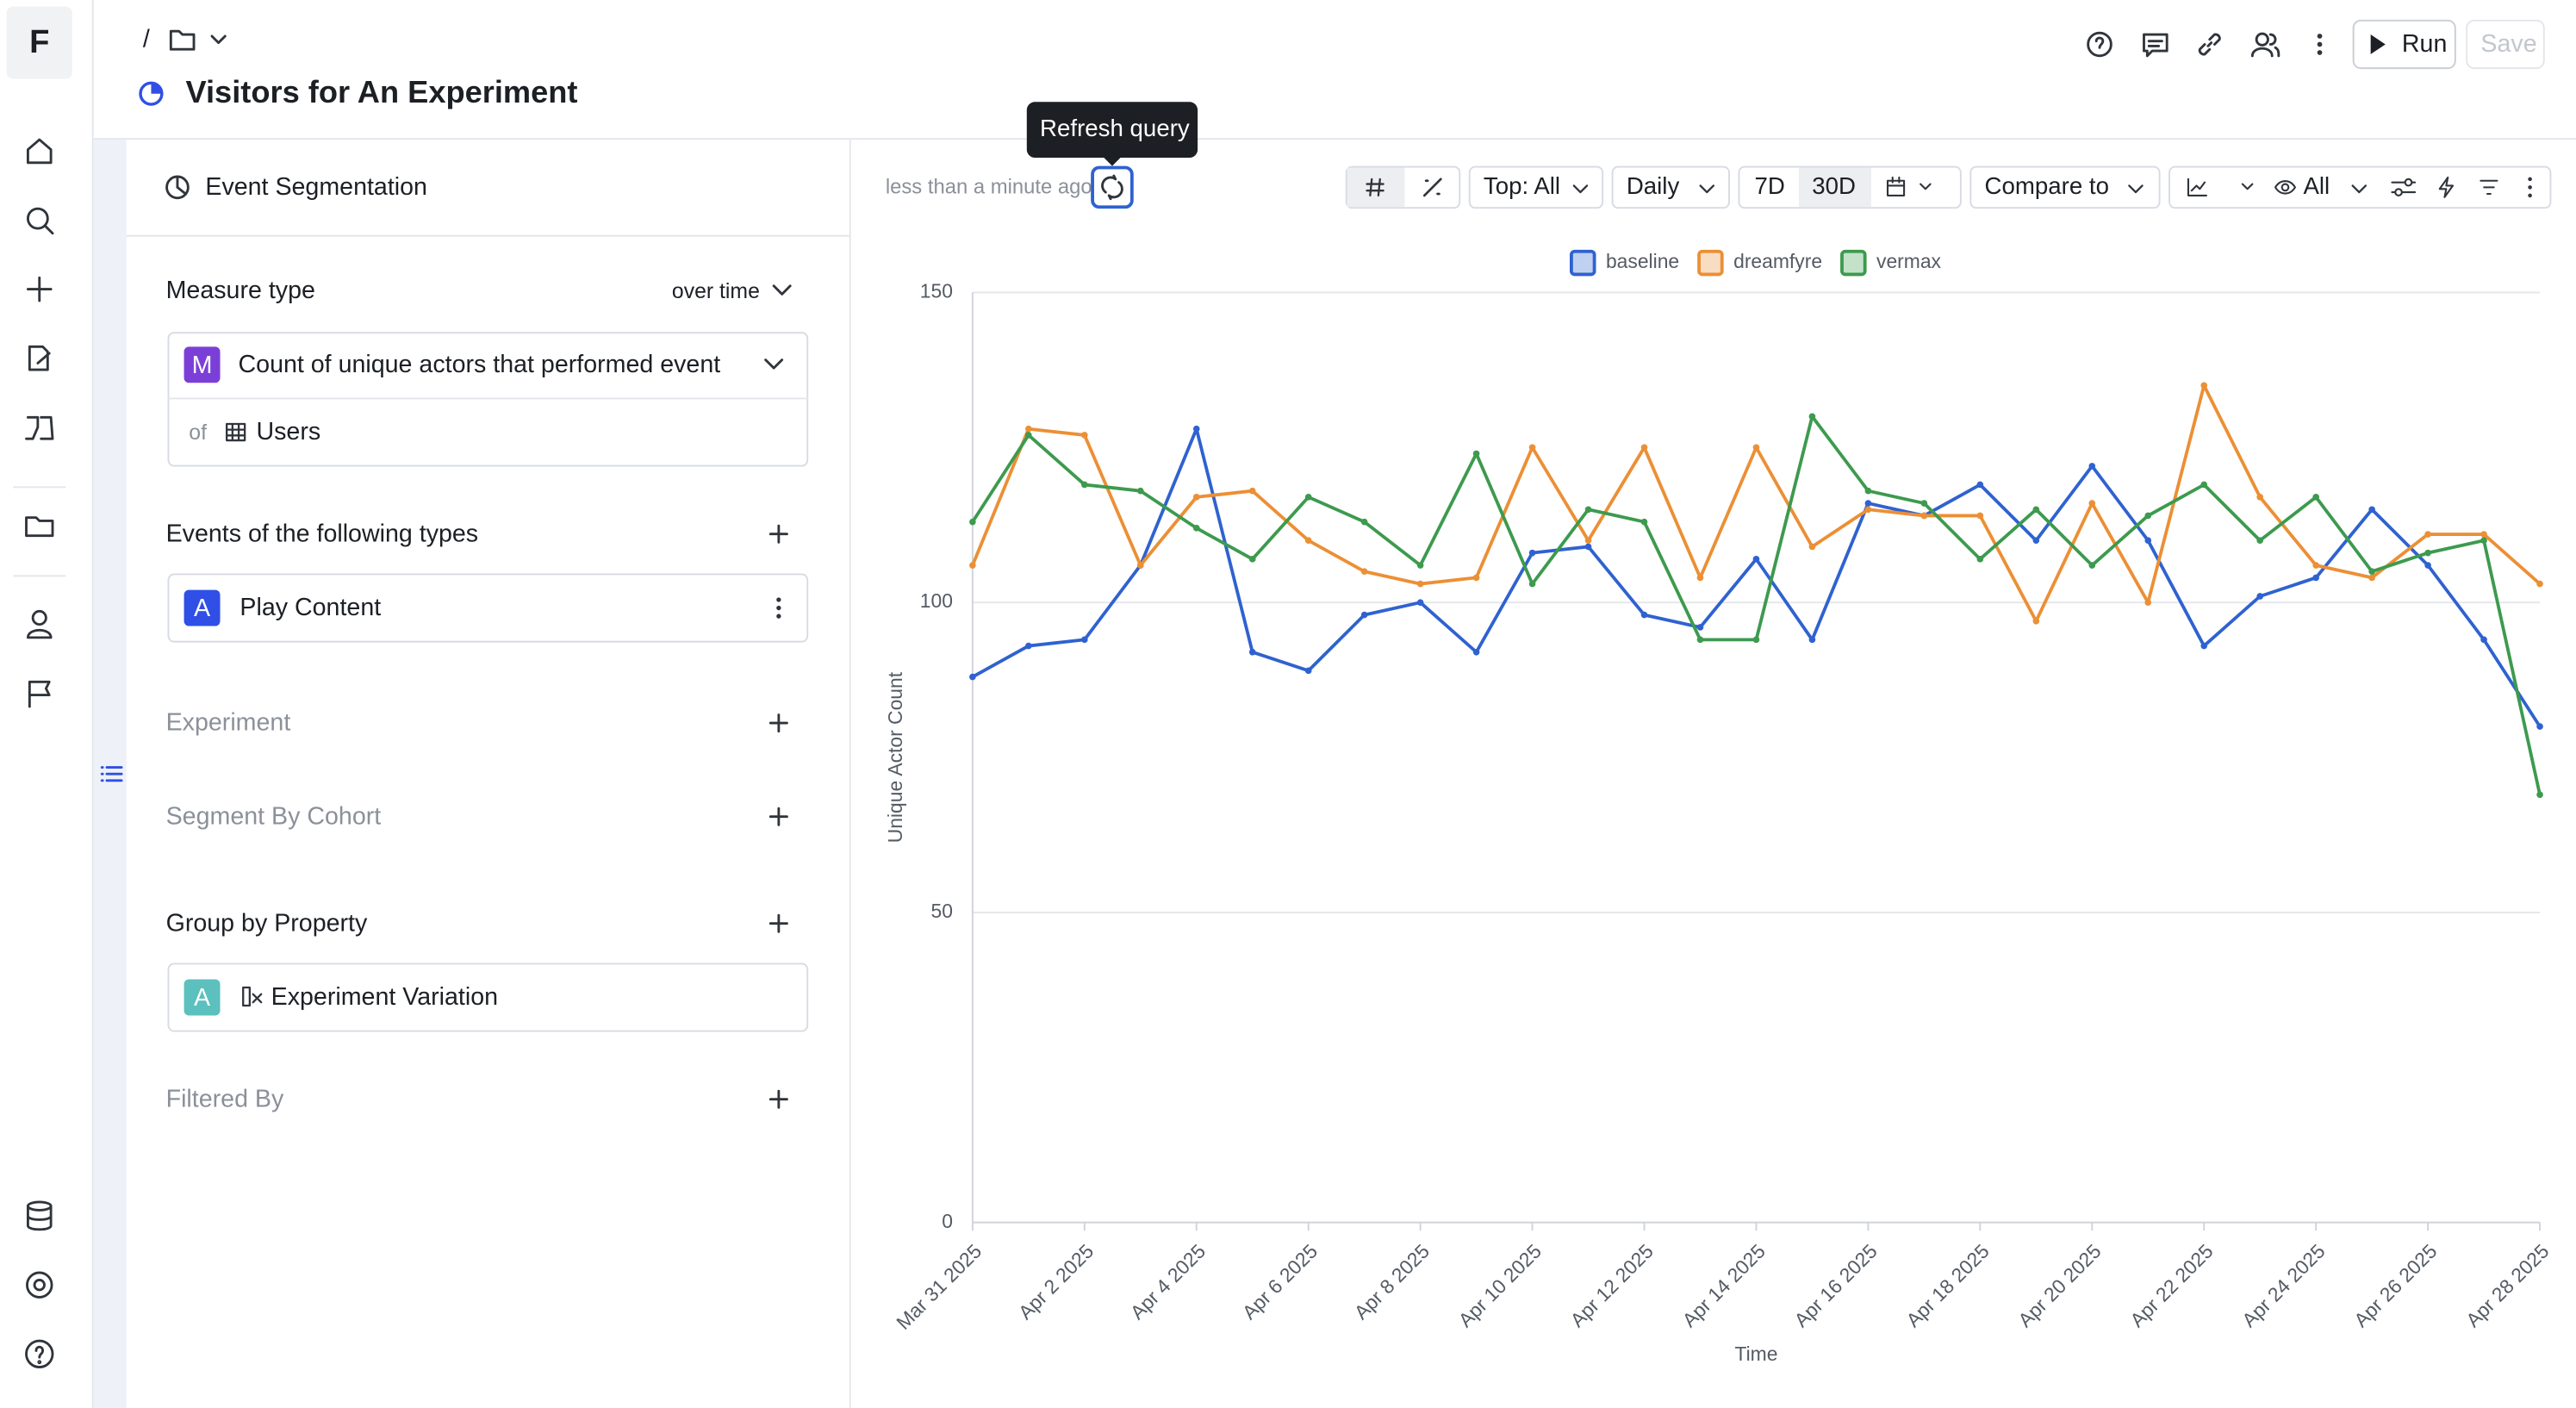  Describe the element at coordinates (240, 291) in the screenshot. I see `section-label: Measure type` at that location.